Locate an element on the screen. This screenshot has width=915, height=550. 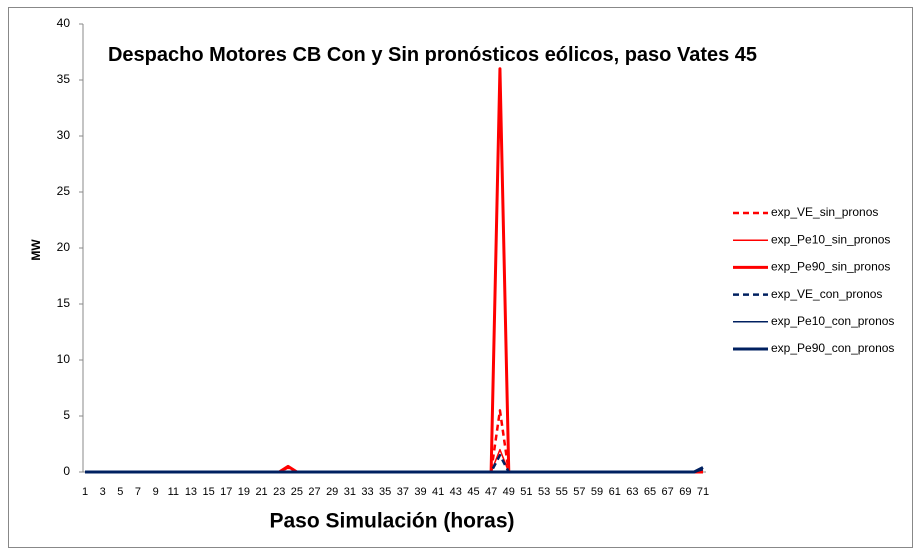
legend-label: exp_Pe90_sin_pronos is located at coordinates (830, 267).